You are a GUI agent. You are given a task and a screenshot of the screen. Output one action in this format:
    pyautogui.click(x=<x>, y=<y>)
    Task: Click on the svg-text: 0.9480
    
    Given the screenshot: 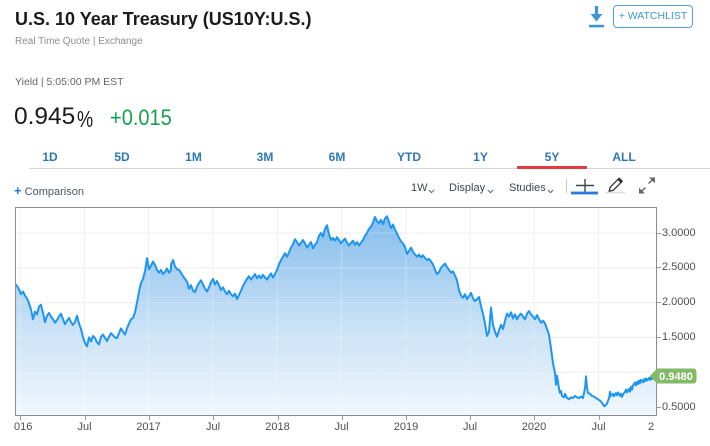 What is the action you would take?
    pyautogui.click(x=676, y=377)
    